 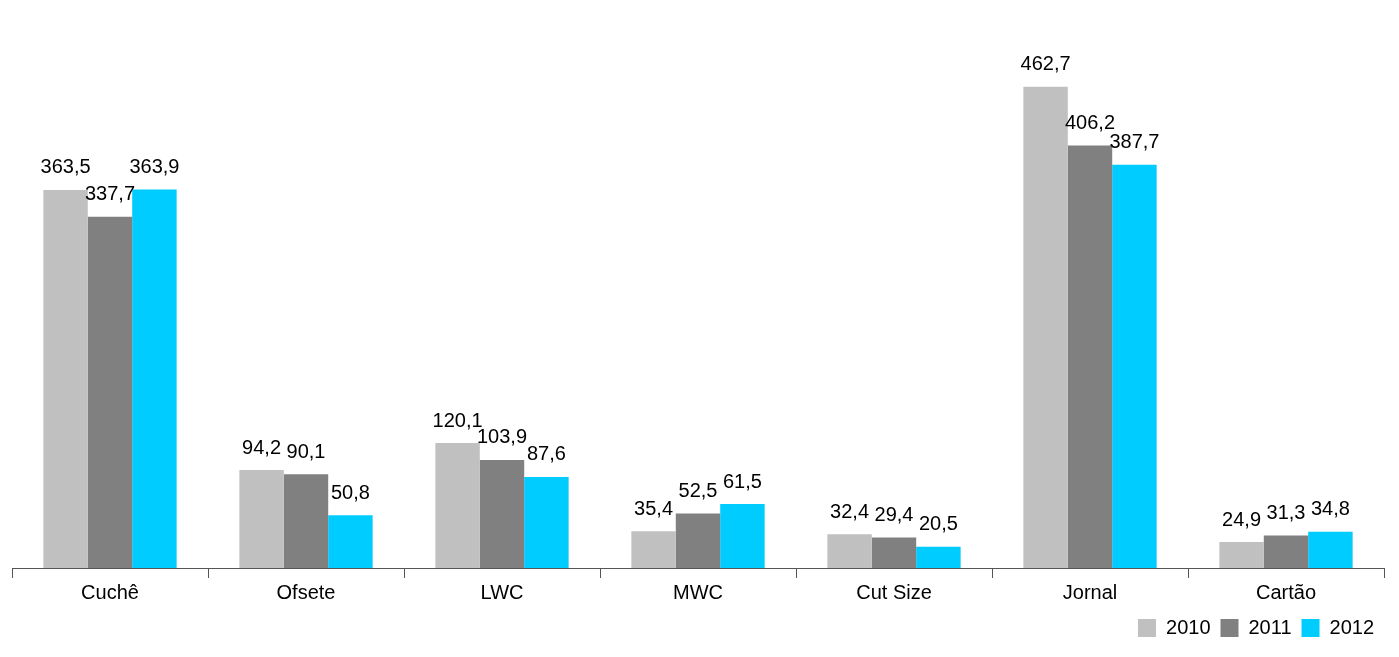 I want to click on data-label: 61,5, so click(x=742, y=480).